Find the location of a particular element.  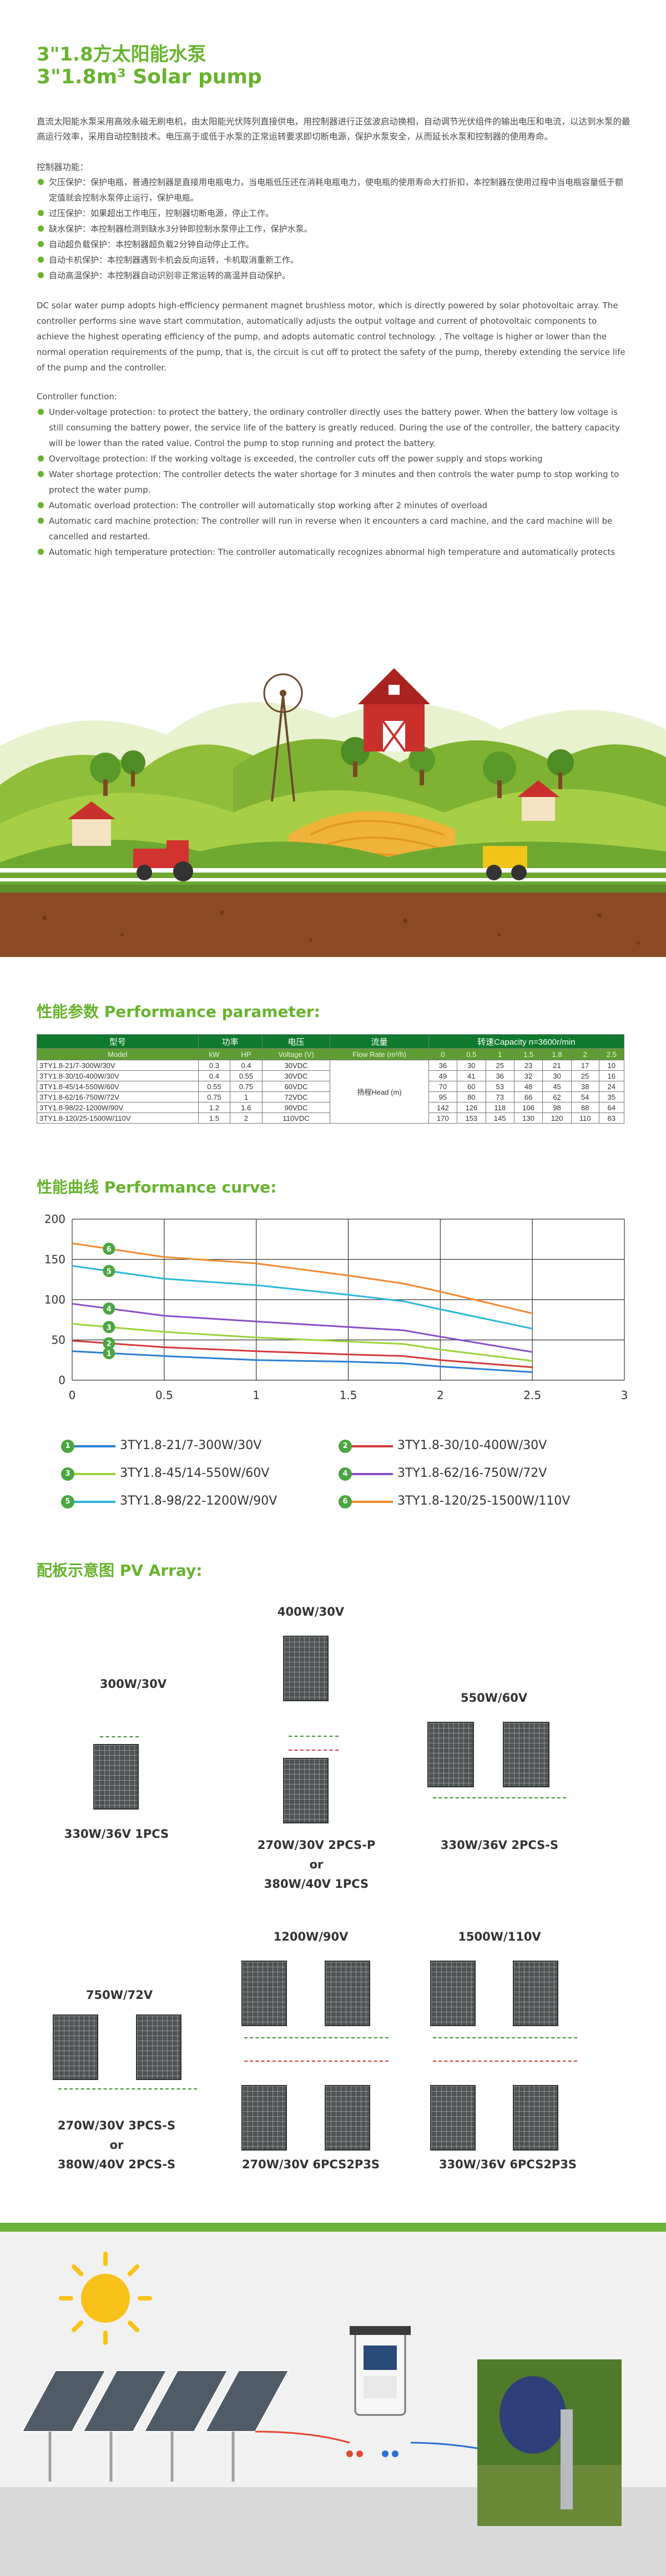

subheader-cell: kW is located at coordinates (215, 1054).